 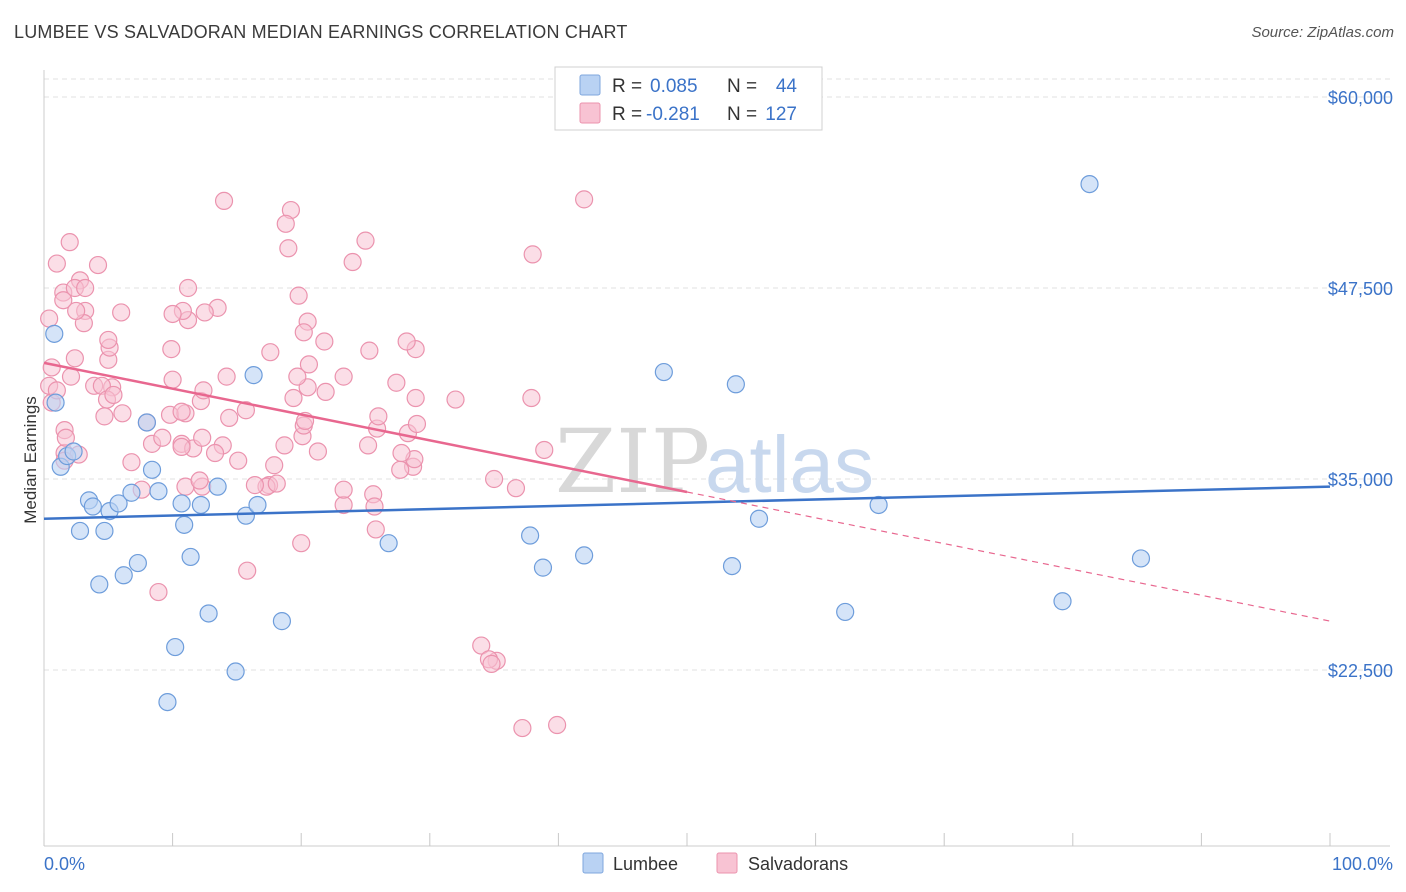 What do you see at coordinates (1322, 32) in the screenshot?
I see `source-label: Source: ZipAtlas.com` at bounding box center [1322, 32].